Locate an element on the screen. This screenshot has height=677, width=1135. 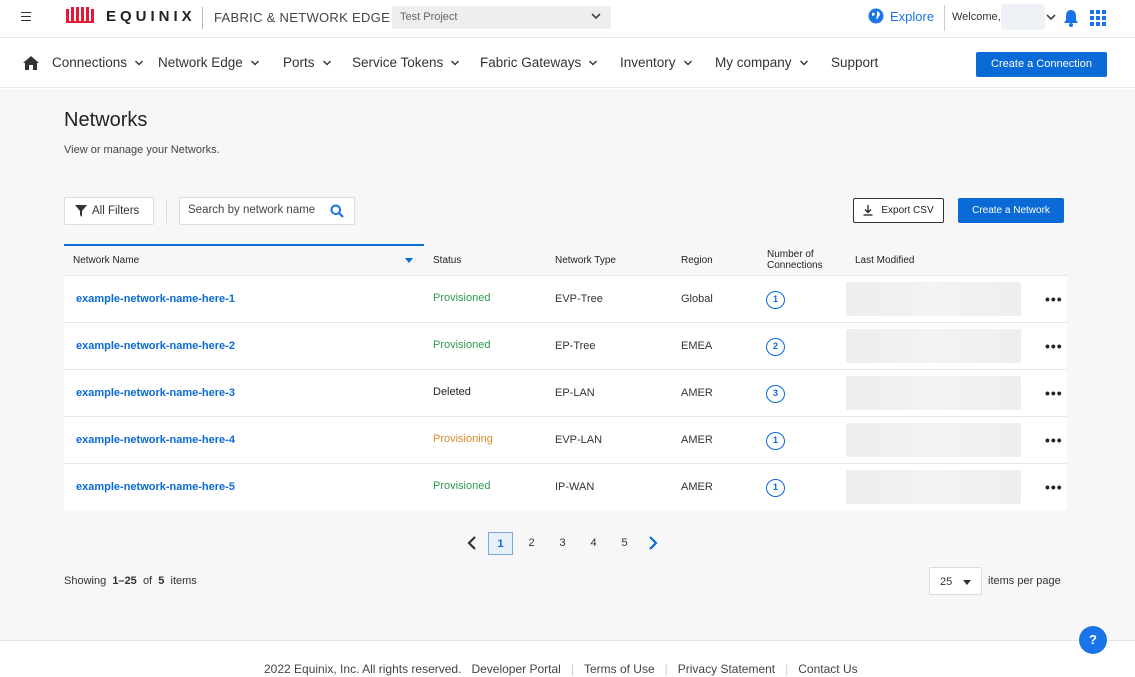
nav-item-6: My company is located at coordinates (762, 62).